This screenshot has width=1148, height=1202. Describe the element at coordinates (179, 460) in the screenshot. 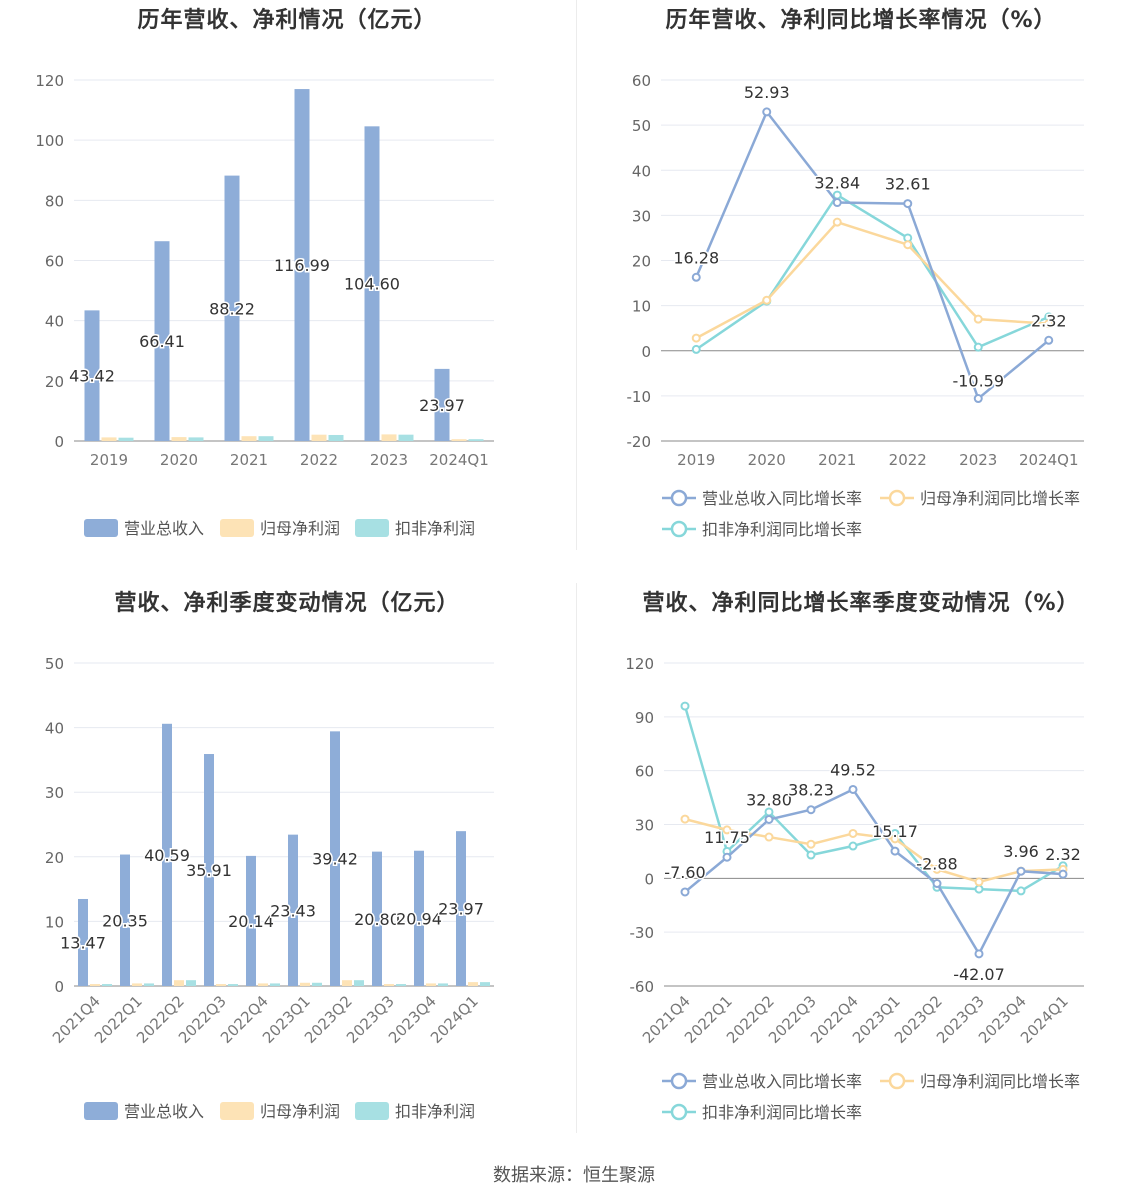

I see `x-tick-label: 2020` at that location.